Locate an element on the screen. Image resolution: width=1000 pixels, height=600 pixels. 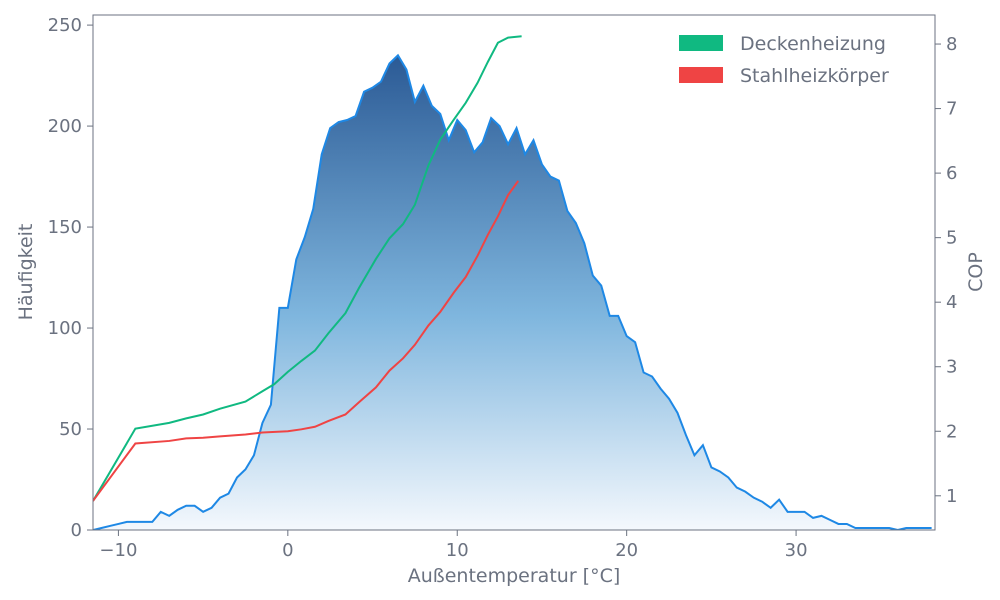
y-left-axis-label: Häufigkeit is located at coordinates (26, 272).